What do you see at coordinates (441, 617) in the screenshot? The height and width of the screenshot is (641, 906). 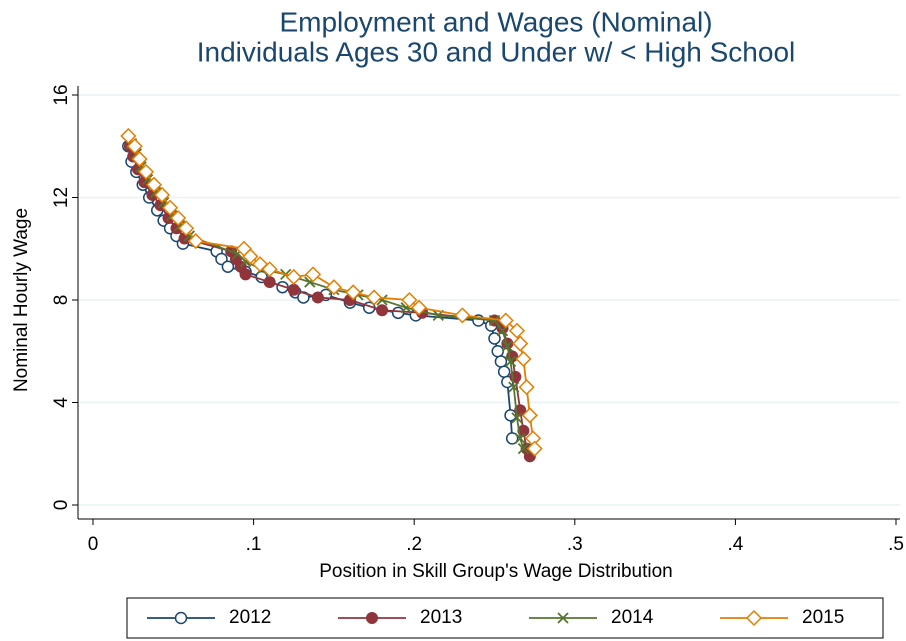 I see `legend-label: 2013` at bounding box center [441, 617].